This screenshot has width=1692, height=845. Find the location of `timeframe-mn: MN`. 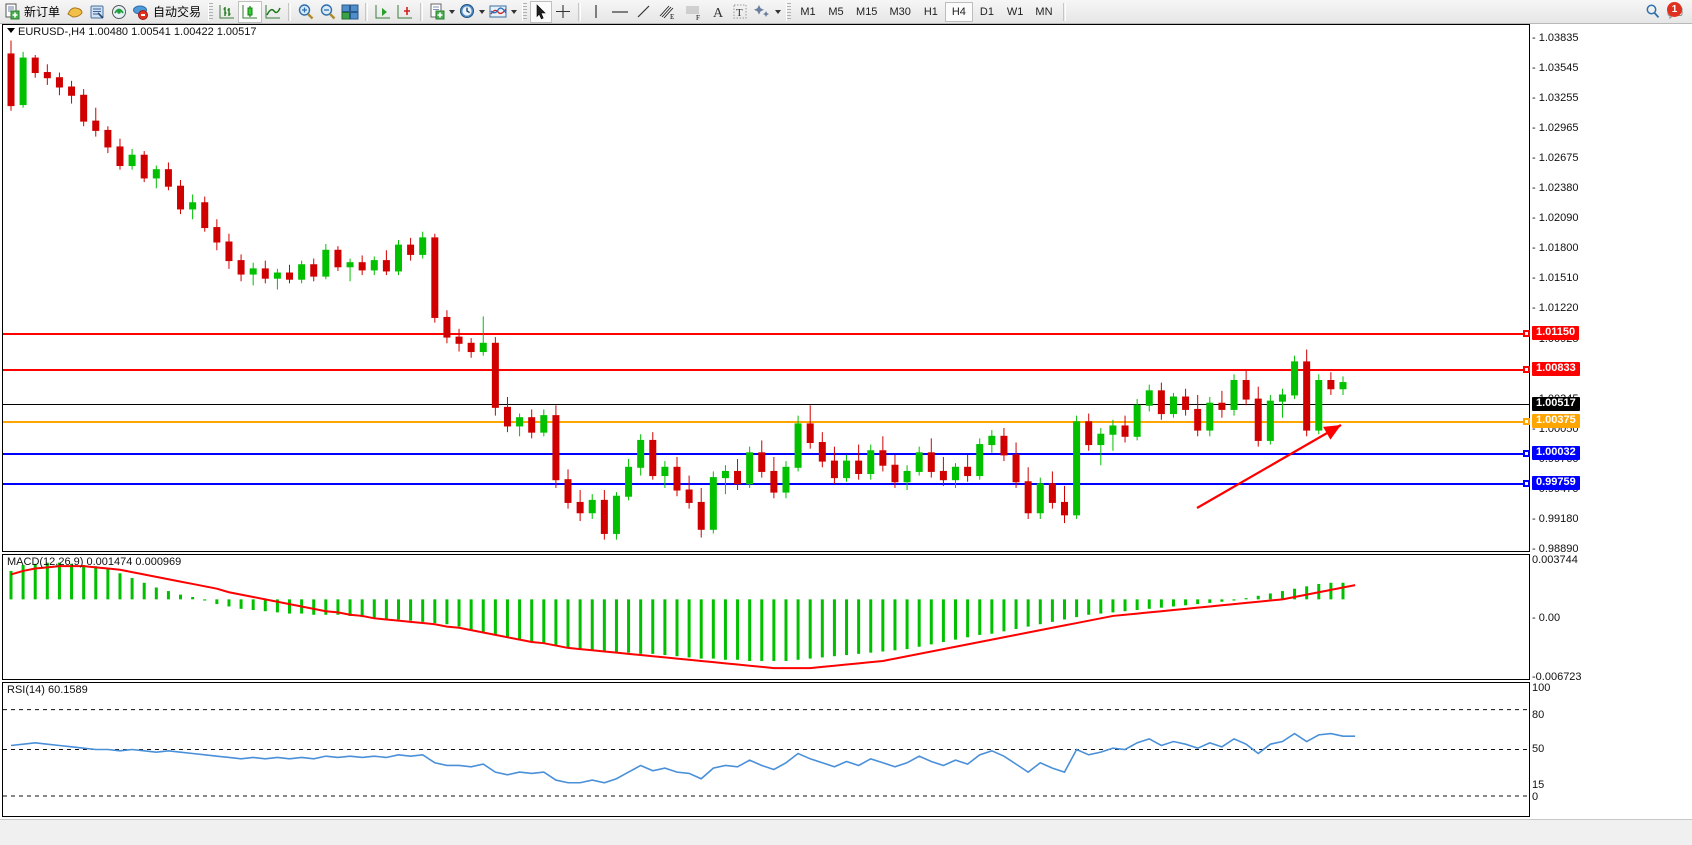

timeframe-mn: MN is located at coordinates (1044, 11).